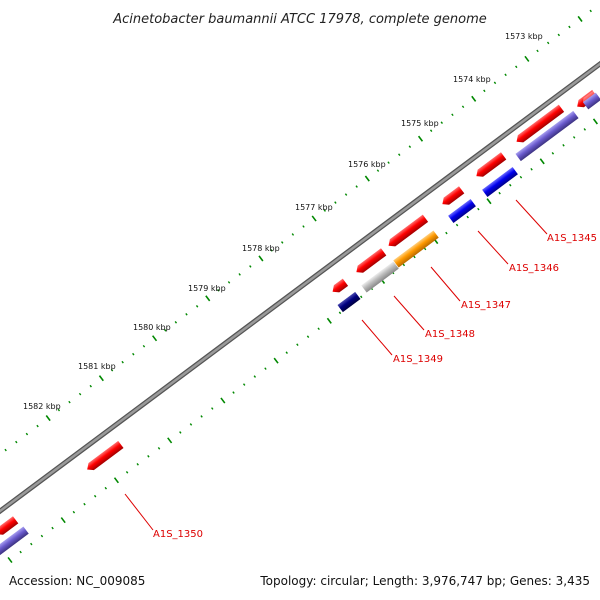 This screenshot has height=600, width=600. Describe the element at coordinates (42, 406) in the screenshot. I see `tick-label: 1582 kbp` at that location.